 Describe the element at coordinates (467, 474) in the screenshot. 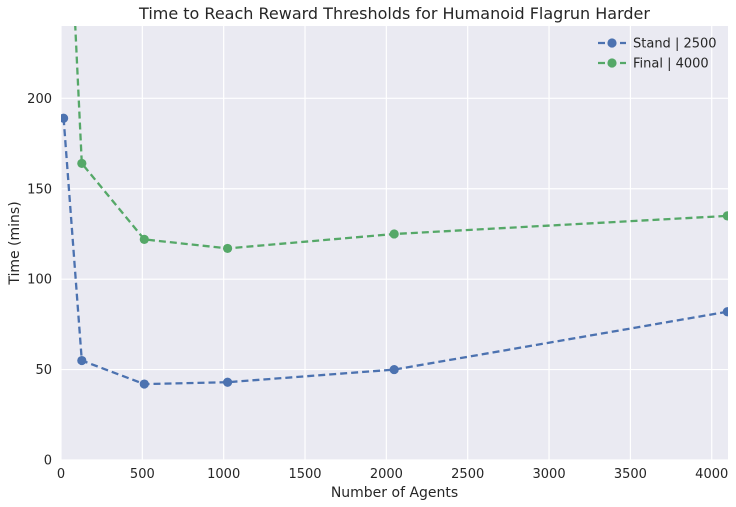

I see `x-tick-label: 2500` at that location.